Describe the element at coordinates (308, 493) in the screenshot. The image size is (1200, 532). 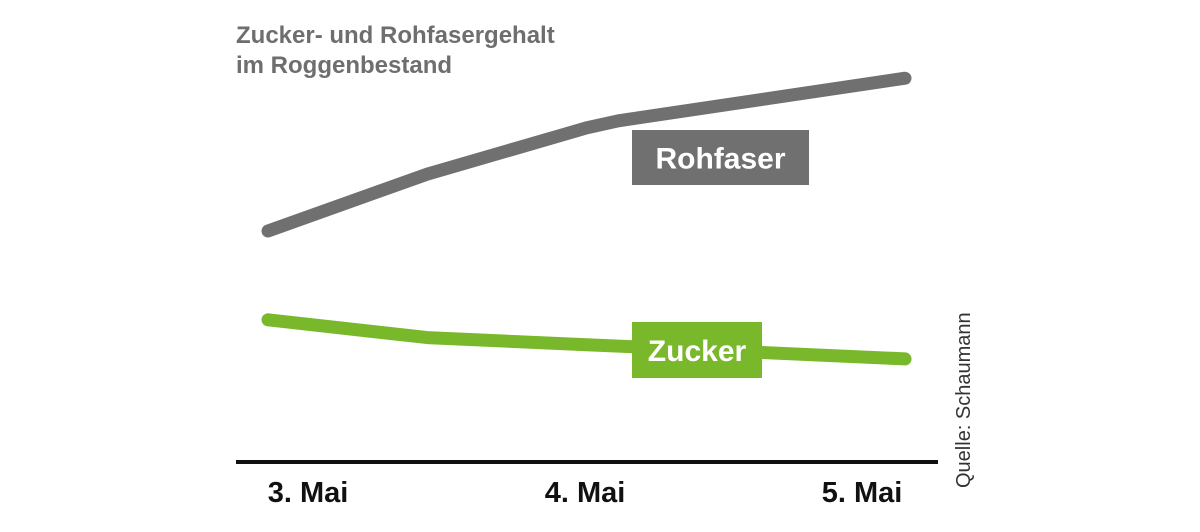
I see `x-tick-label: 3. Mai` at that location.